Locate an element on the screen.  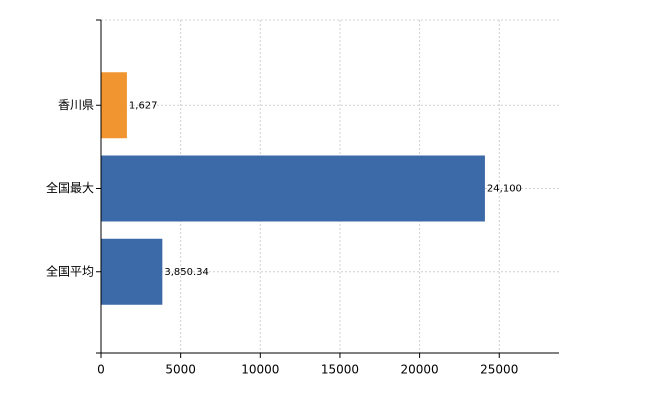
x-tick-label: 0 is located at coordinates (101, 370).